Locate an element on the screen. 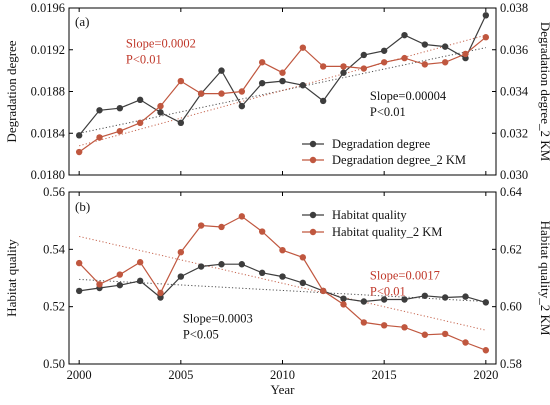  annotation-text: P<0.05 is located at coordinates (201, 335).